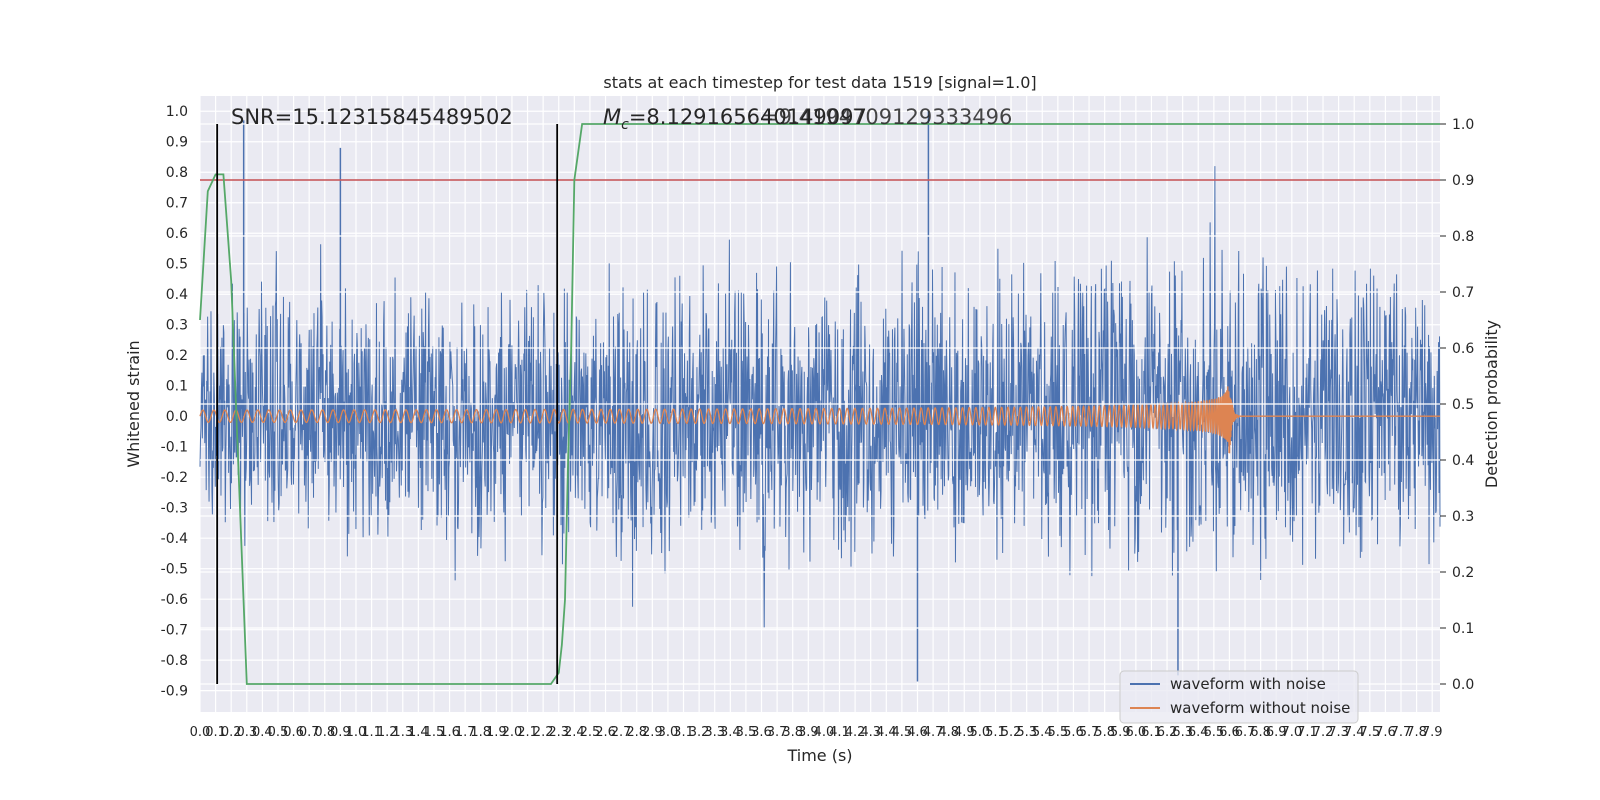 Image resolution: width=1600 pixels, height=800 pixels. Describe the element at coordinates (748, 117) in the screenshot. I see `chirp-mass-value: =8.129165640149097` at that location.